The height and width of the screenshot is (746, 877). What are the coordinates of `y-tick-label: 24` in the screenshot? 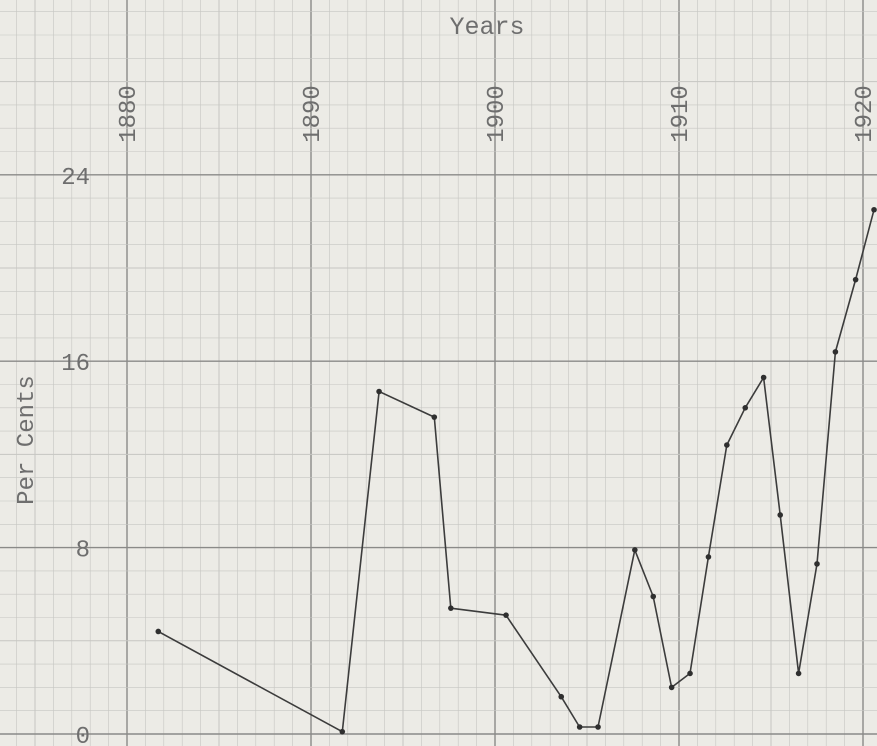 It's located at (75, 178).